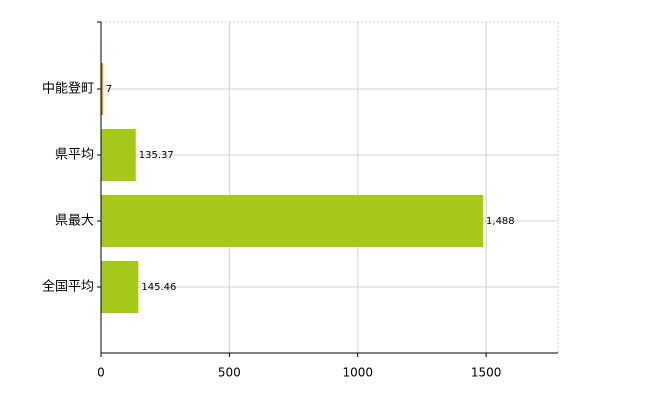 The width and height of the screenshot is (650, 400). I want to click on y-tick-label: 中能登町, so click(68, 89).